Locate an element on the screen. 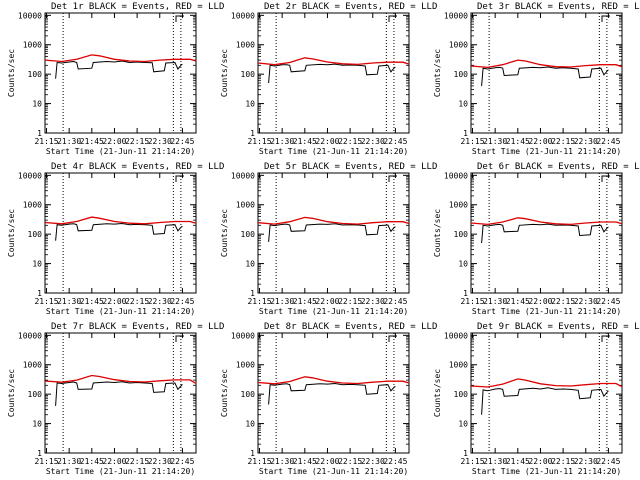 This screenshot has width=640, height=480. chart-title: Det 3r BLACK = Events, RED = LLD is located at coordinates (558, 7).